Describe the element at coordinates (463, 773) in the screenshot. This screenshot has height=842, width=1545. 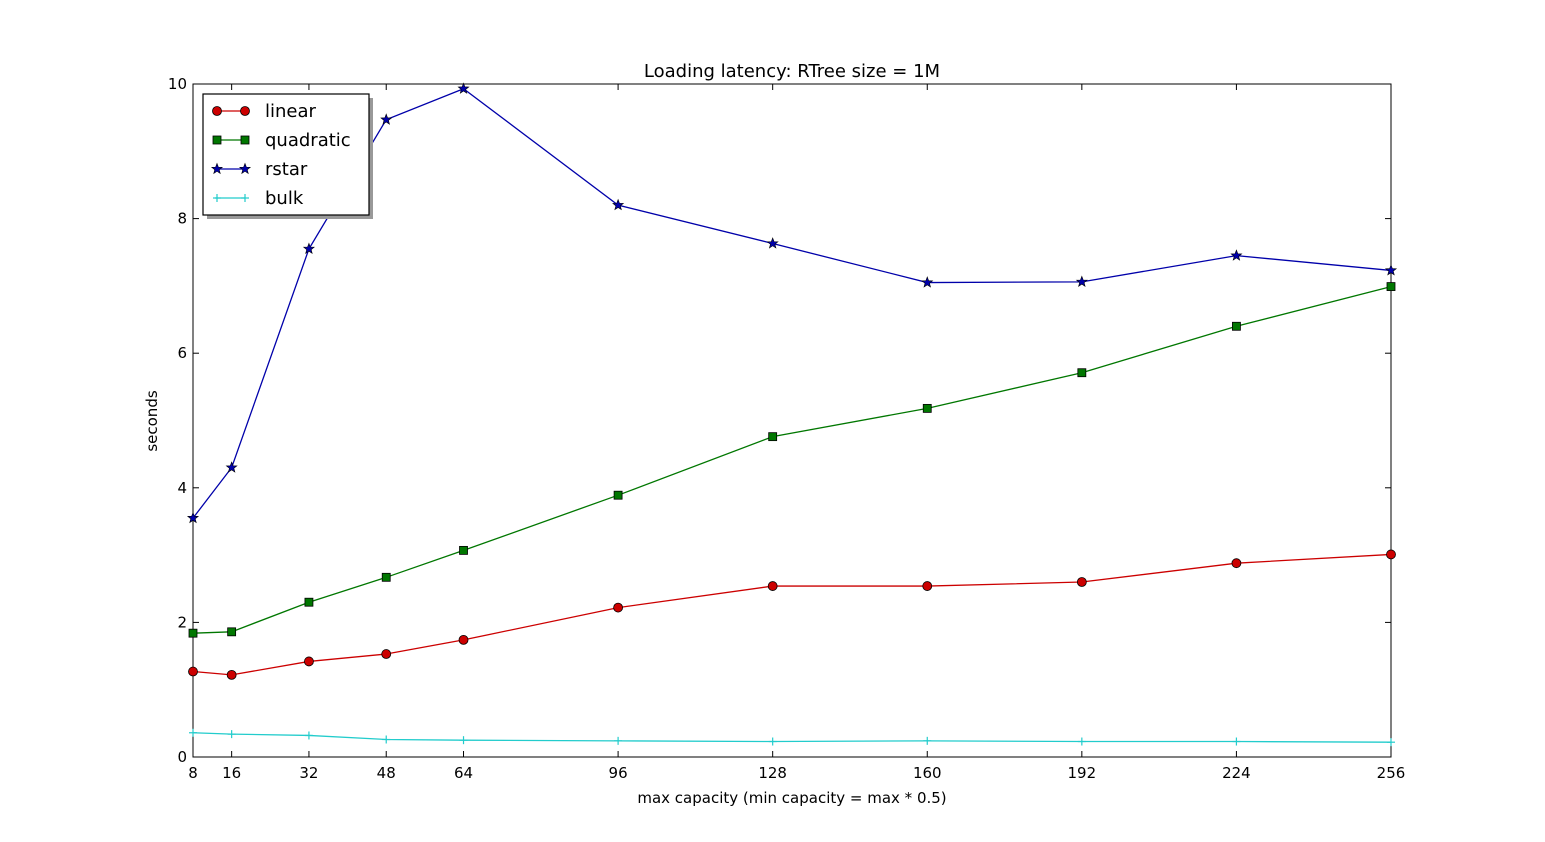
I see `x-tick-label: 64` at that location.